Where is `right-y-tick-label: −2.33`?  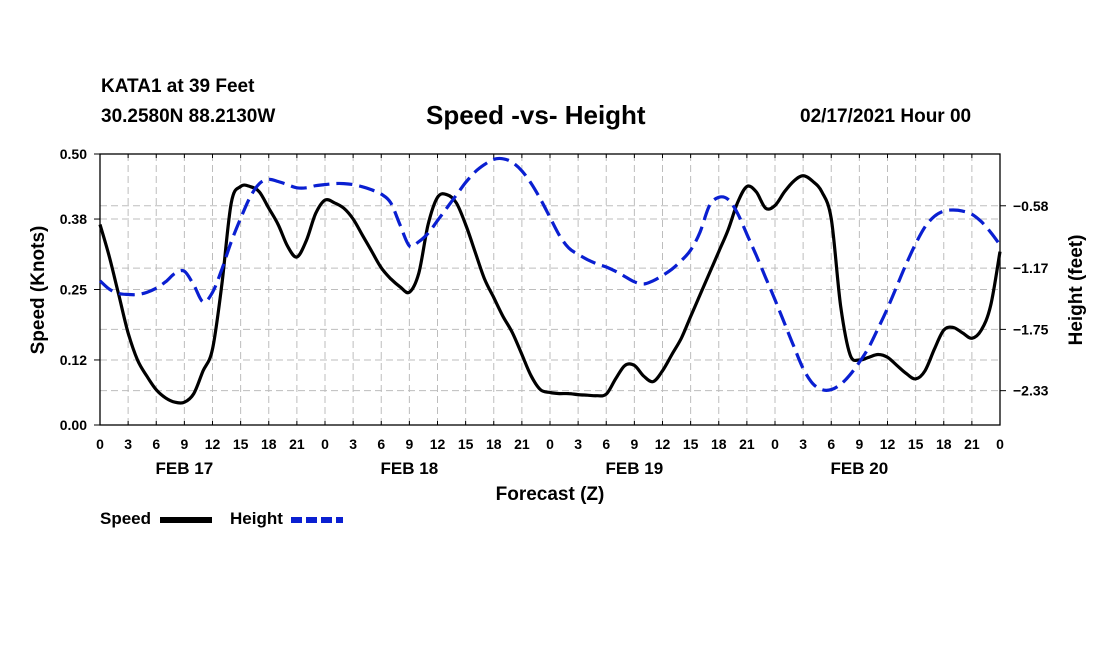
right-y-tick-label: −2.33 is located at coordinates (1031, 391).